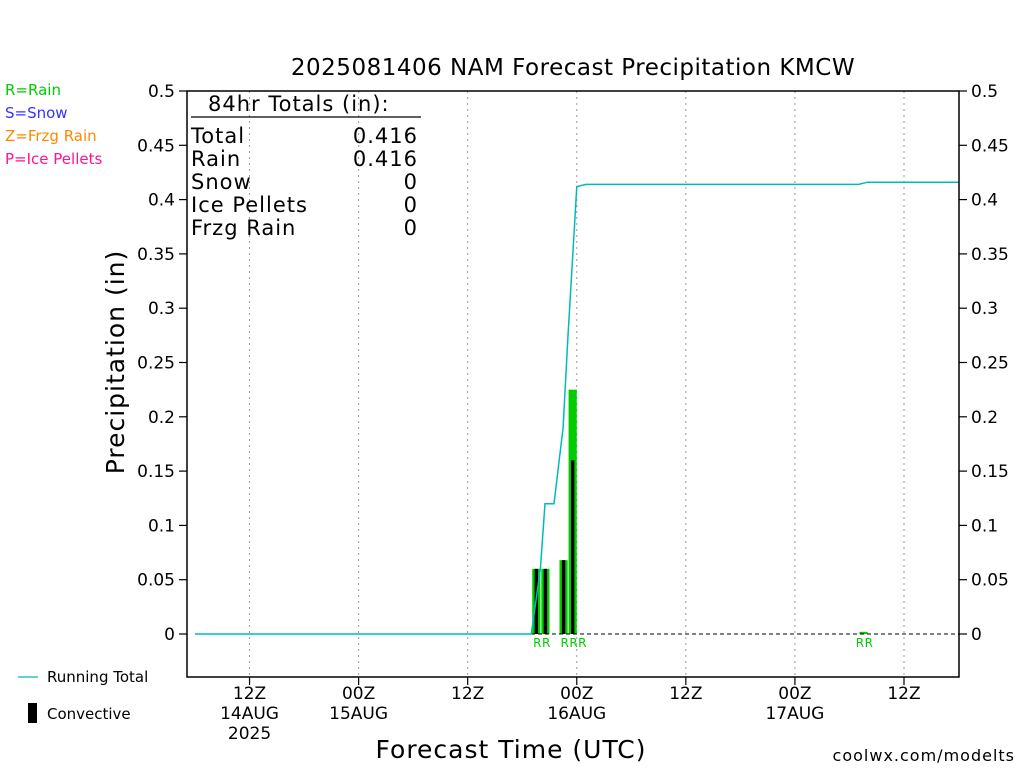  Describe the element at coordinates (156, 146) in the screenshot. I see `y-tick-left-label: 0.45` at that location.